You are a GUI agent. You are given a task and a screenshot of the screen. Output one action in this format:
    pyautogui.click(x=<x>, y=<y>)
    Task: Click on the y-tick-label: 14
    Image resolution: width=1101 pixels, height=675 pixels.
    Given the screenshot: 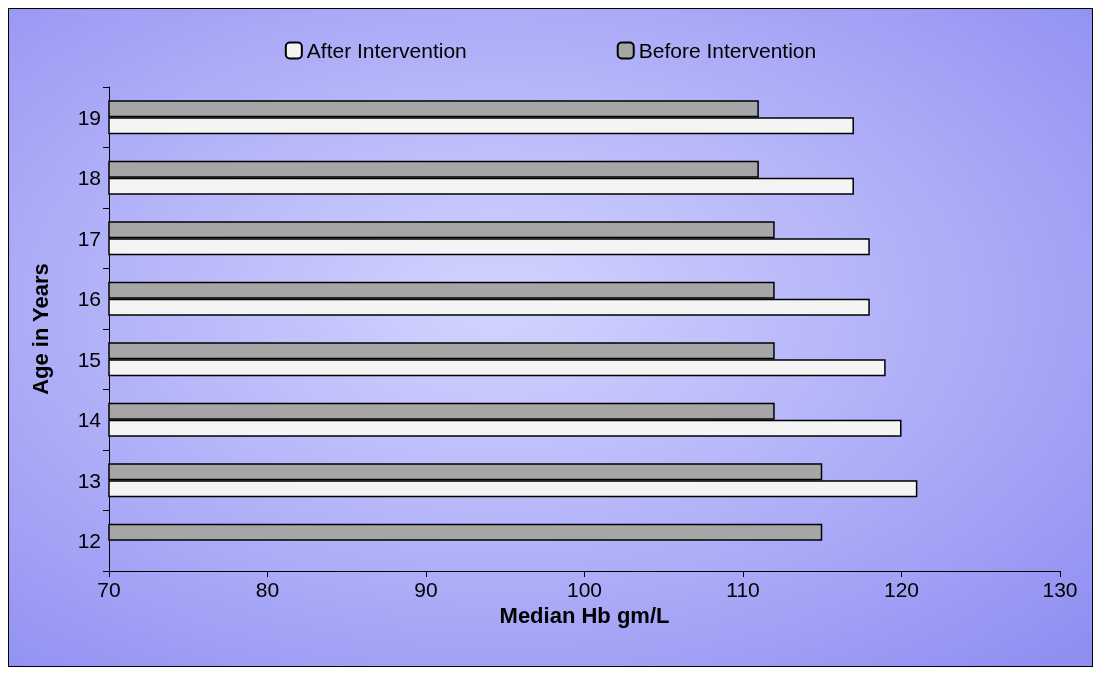 What is the action you would take?
    pyautogui.click(x=89, y=420)
    